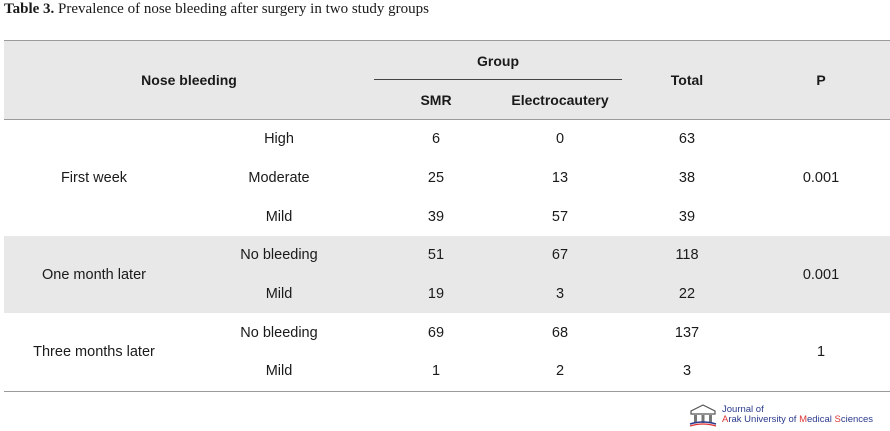 This screenshot has width=890, height=431. I want to click on total-cell: 118, so click(687, 255).